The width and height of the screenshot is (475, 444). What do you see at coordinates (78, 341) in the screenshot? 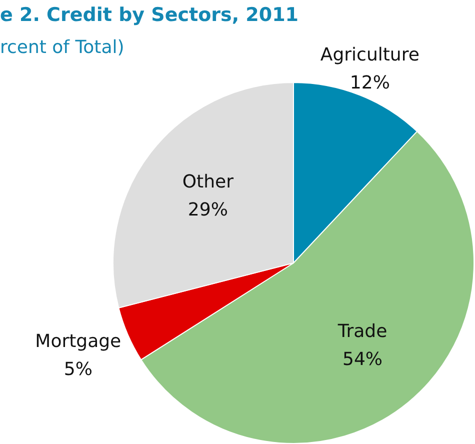
I see `slice-label: Mortgage` at bounding box center [78, 341].